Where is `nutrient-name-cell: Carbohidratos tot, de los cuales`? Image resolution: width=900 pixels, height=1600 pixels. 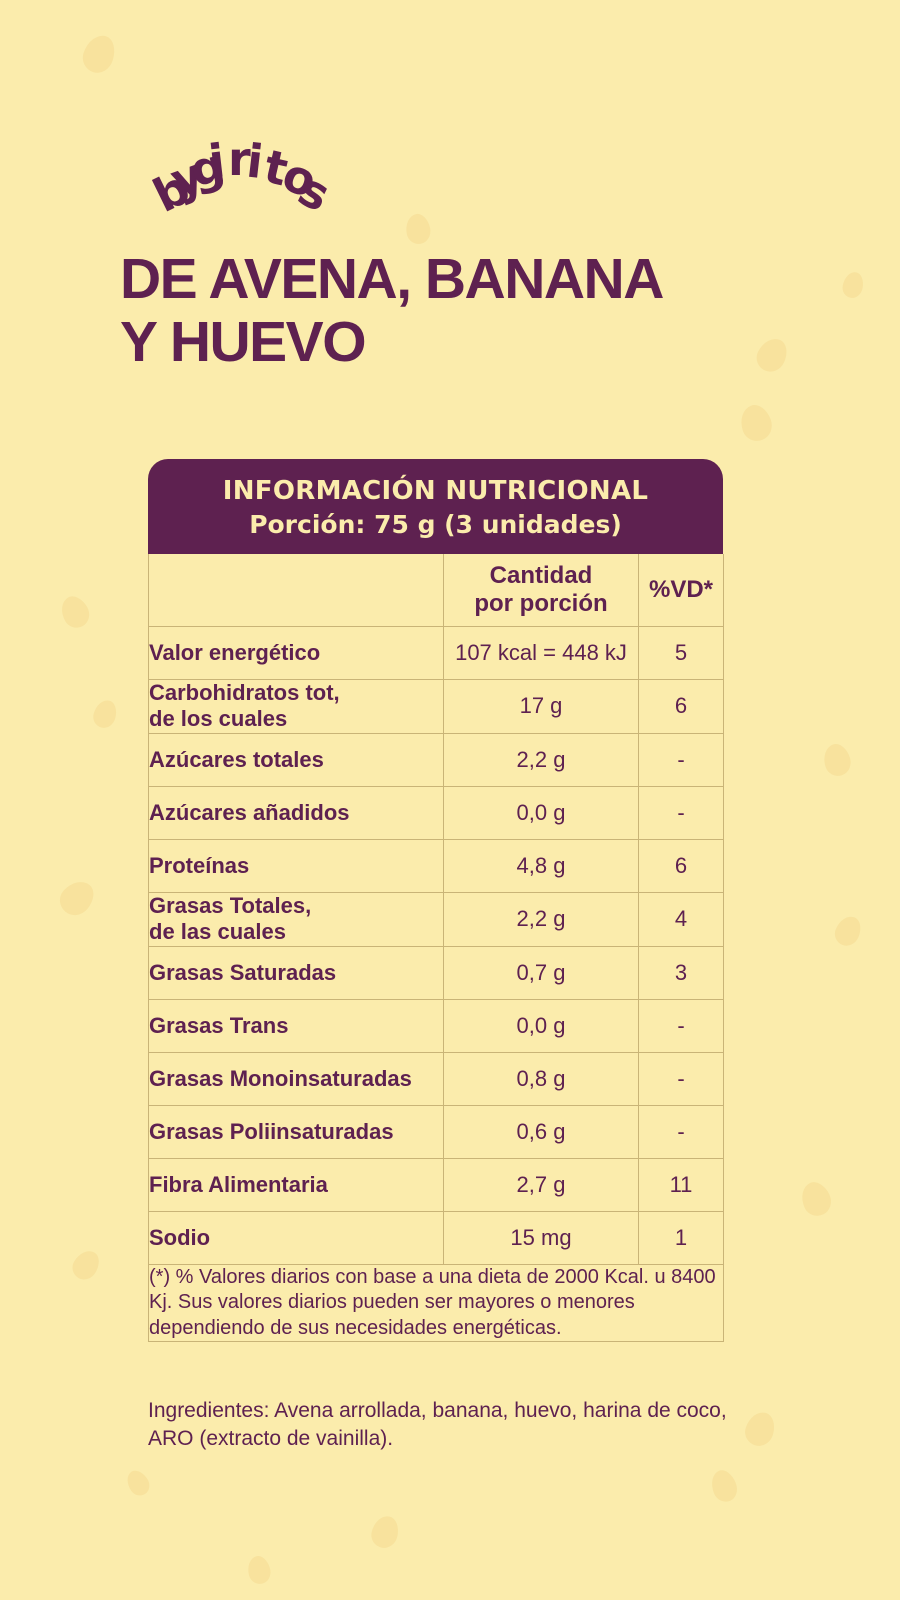 nutrient-name-cell: Carbohidratos tot, de los cuales is located at coordinates (296, 706).